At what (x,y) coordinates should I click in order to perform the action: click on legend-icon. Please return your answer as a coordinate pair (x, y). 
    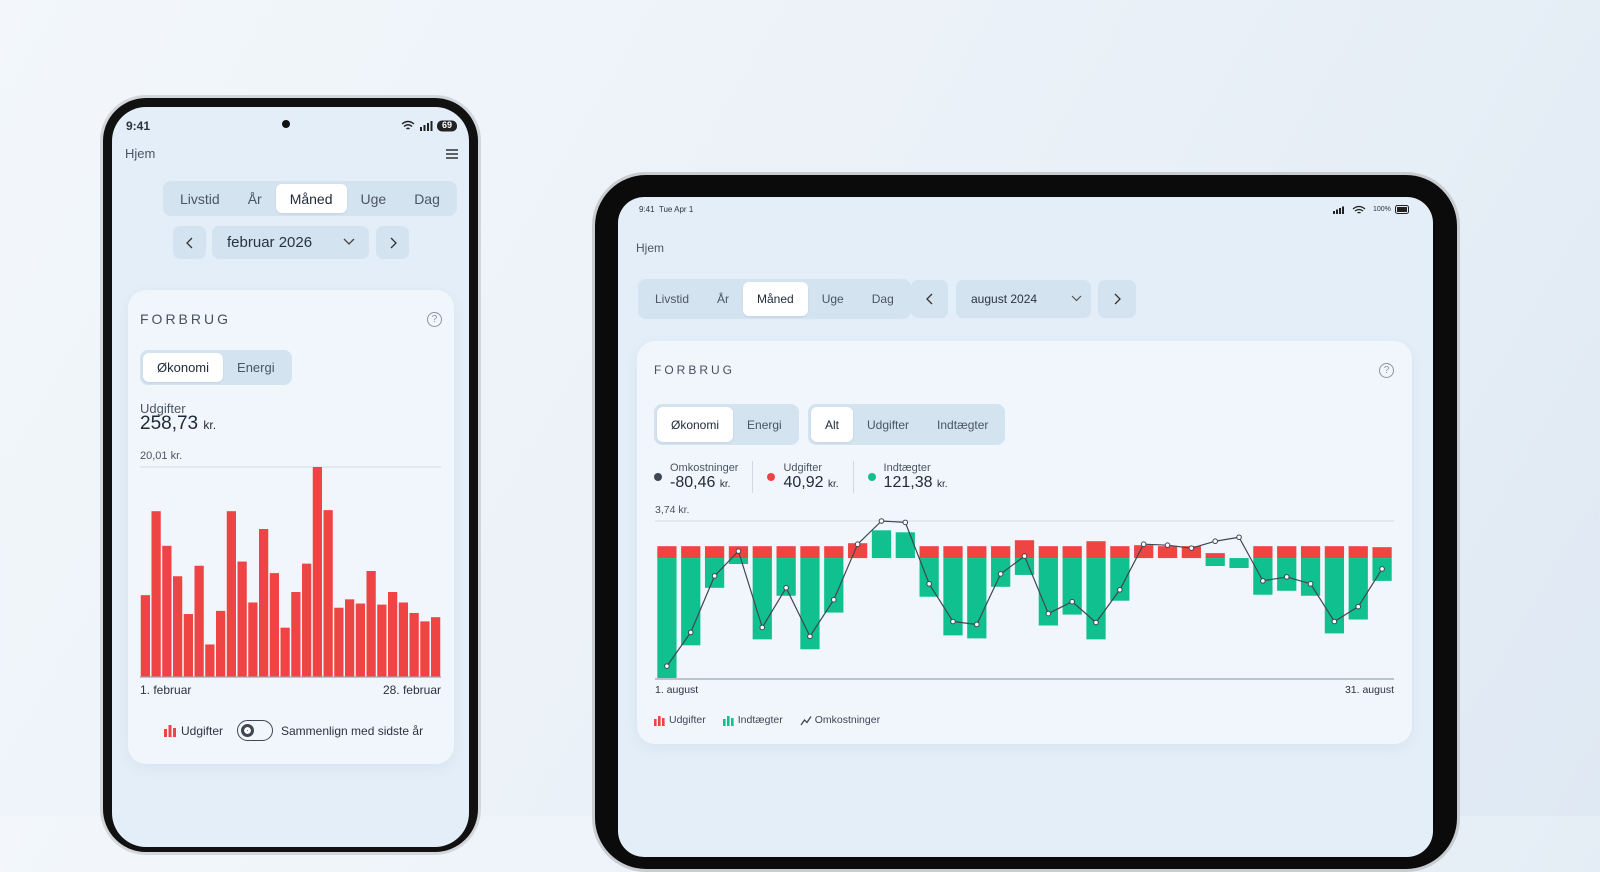
    Looking at the image, I should click on (170, 731).